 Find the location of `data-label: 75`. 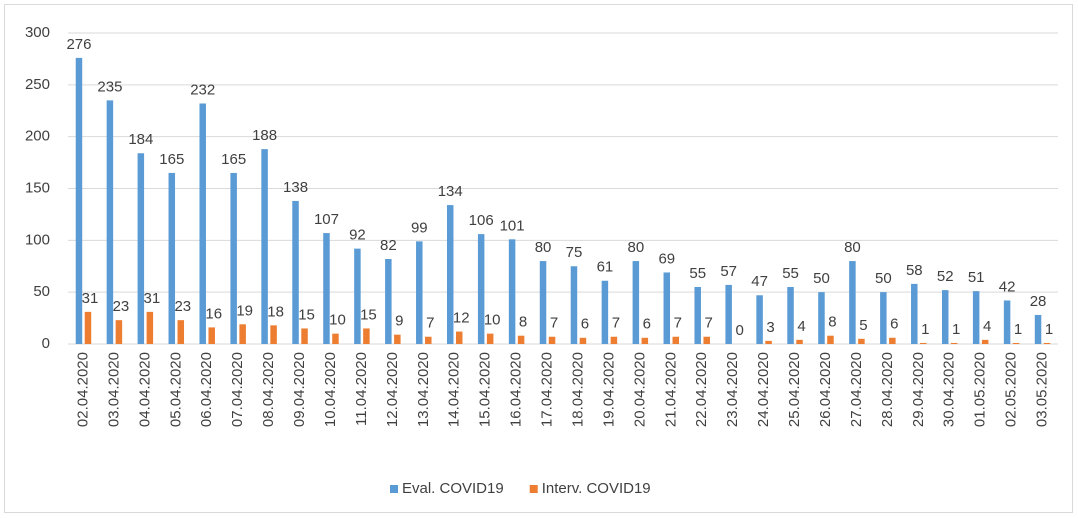

data-label: 75 is located at coordinates (574, 252).